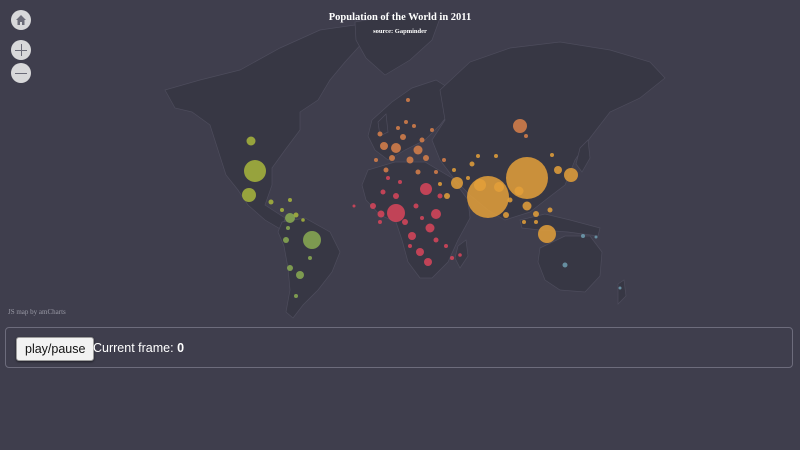 The height and width of the screenshot is (450, 800). I want to click on play-pause-button: play/pause, so click(55, 349).